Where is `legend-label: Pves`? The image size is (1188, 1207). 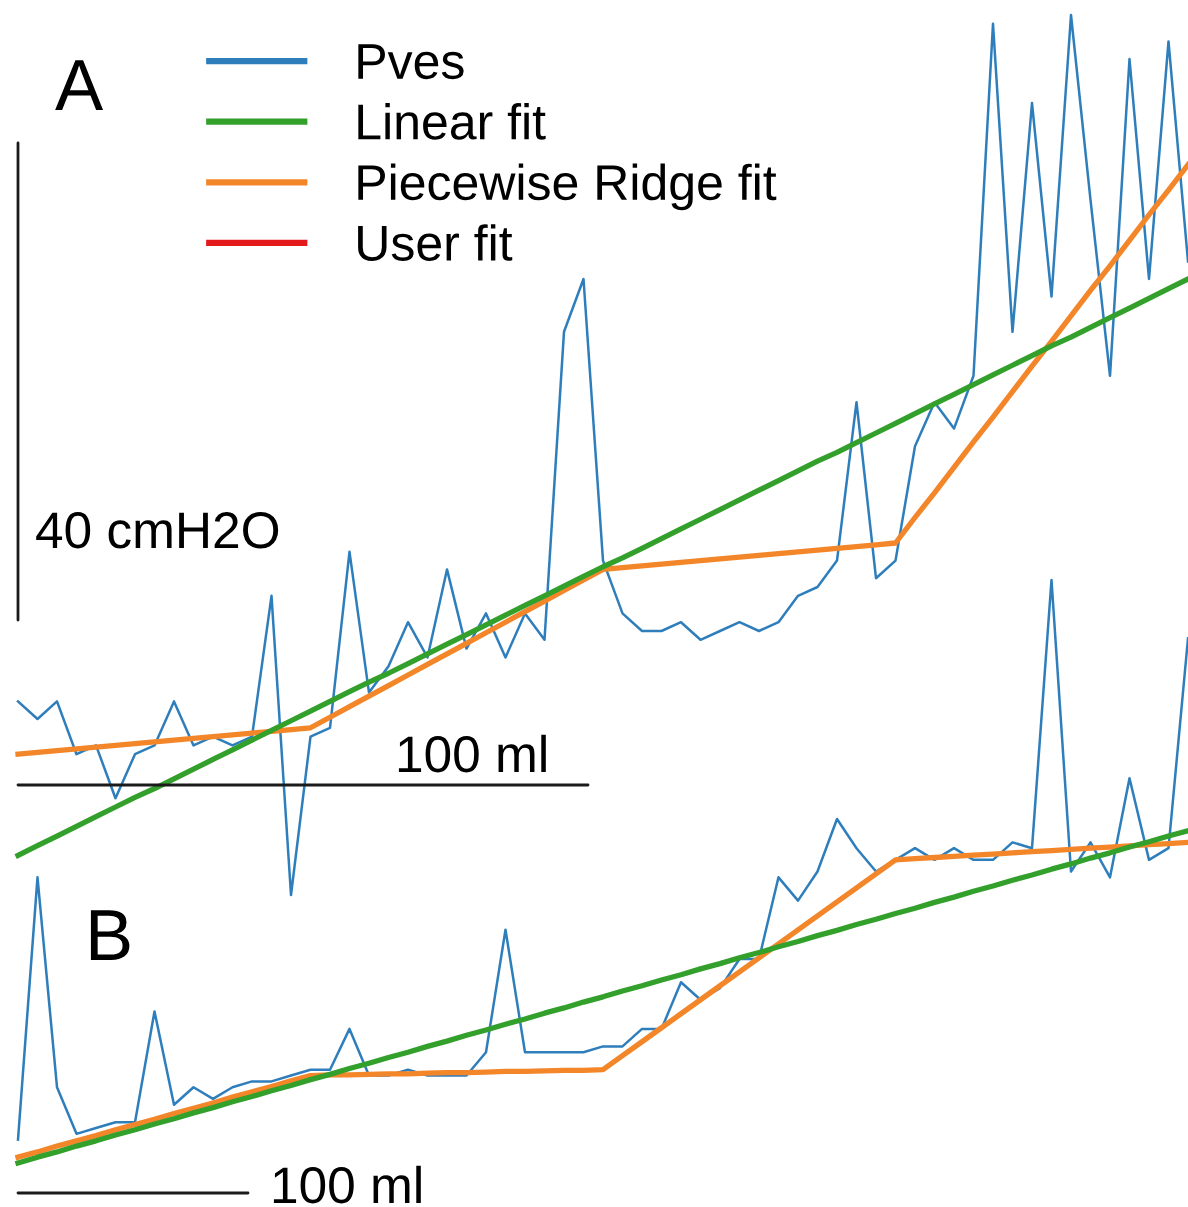
legend-label: Pves is located at coordinates (411, 62).